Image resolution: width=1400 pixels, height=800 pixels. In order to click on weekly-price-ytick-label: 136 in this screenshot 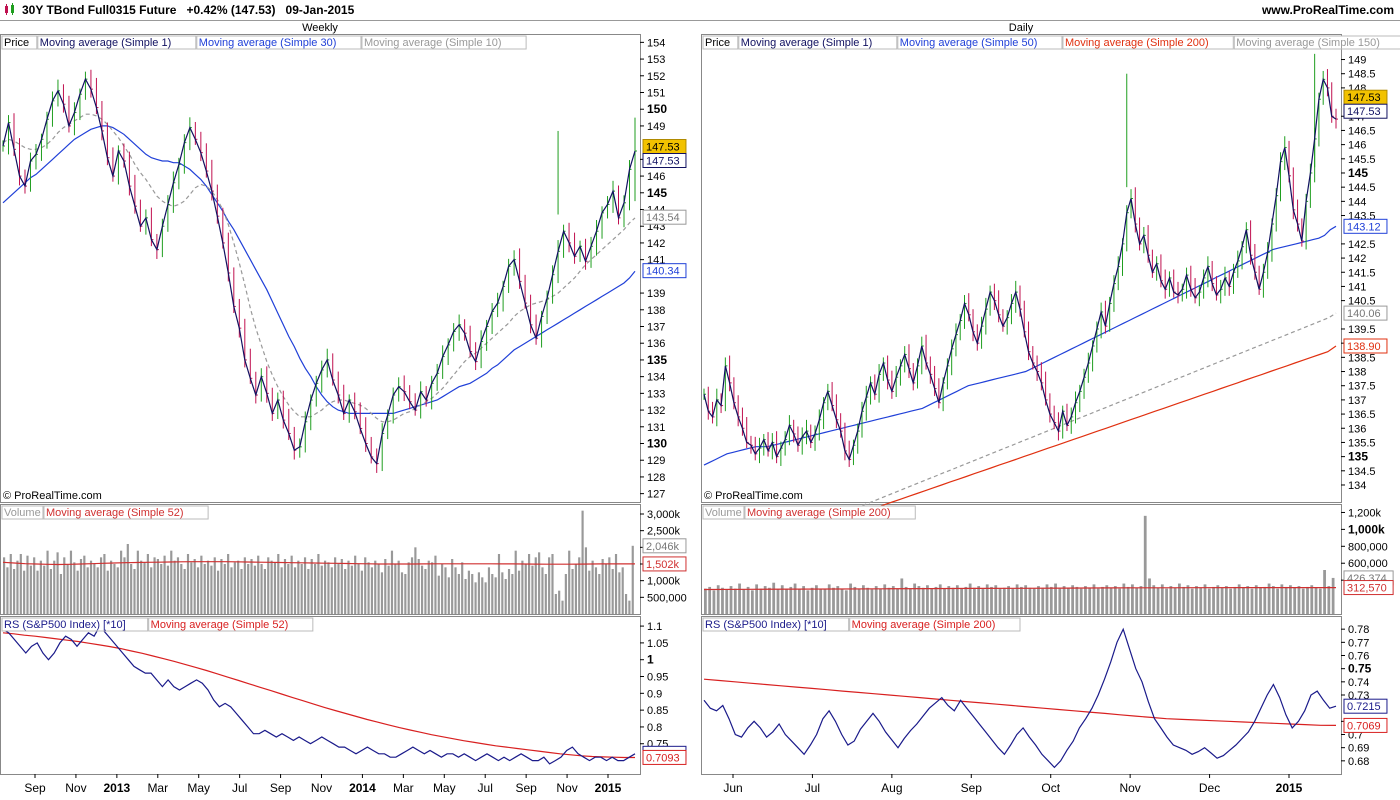, I will do `click(656, 344)`.